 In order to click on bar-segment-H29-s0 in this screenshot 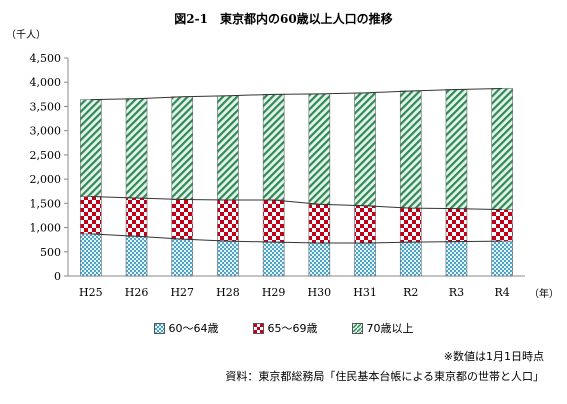, I will do `click(273, 259)`.